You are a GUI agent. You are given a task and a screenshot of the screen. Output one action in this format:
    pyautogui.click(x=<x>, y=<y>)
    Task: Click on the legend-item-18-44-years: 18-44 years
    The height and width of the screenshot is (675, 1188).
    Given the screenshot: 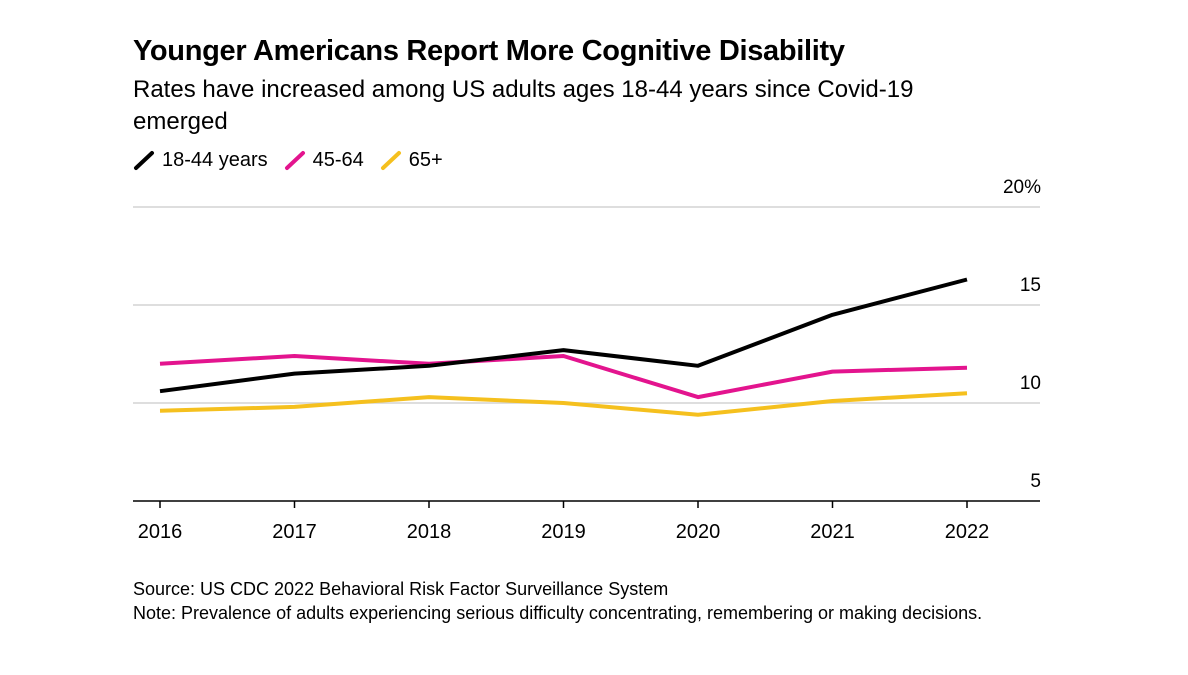 What is the action you would take?
    pyautogui.click(x=200, y=160)
    